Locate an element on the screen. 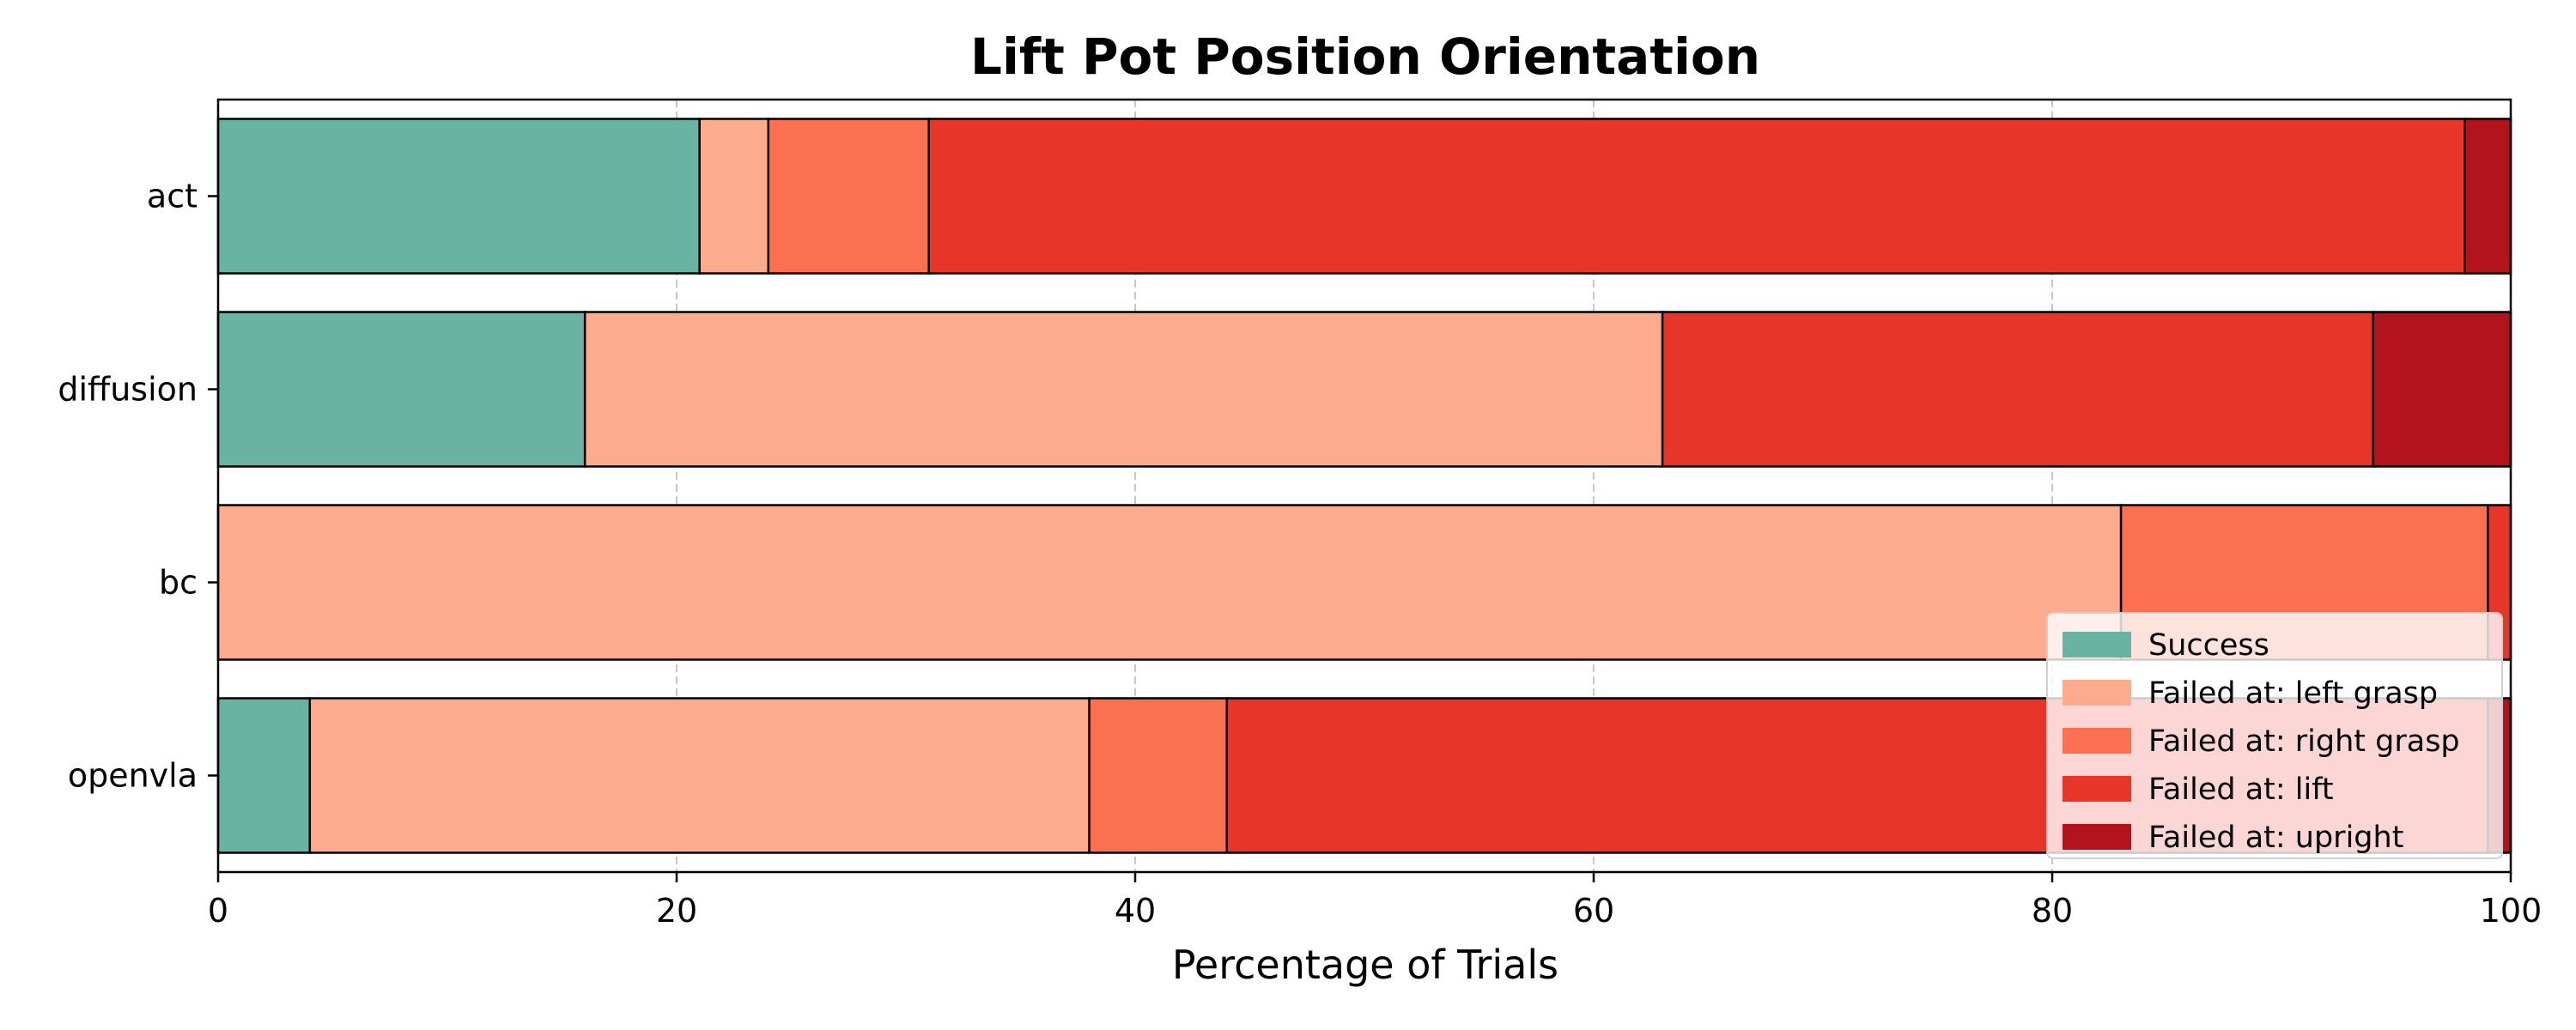 The image size is (2576, 1030). x-tick-label: 100 is located at coordinates (2511, 911).